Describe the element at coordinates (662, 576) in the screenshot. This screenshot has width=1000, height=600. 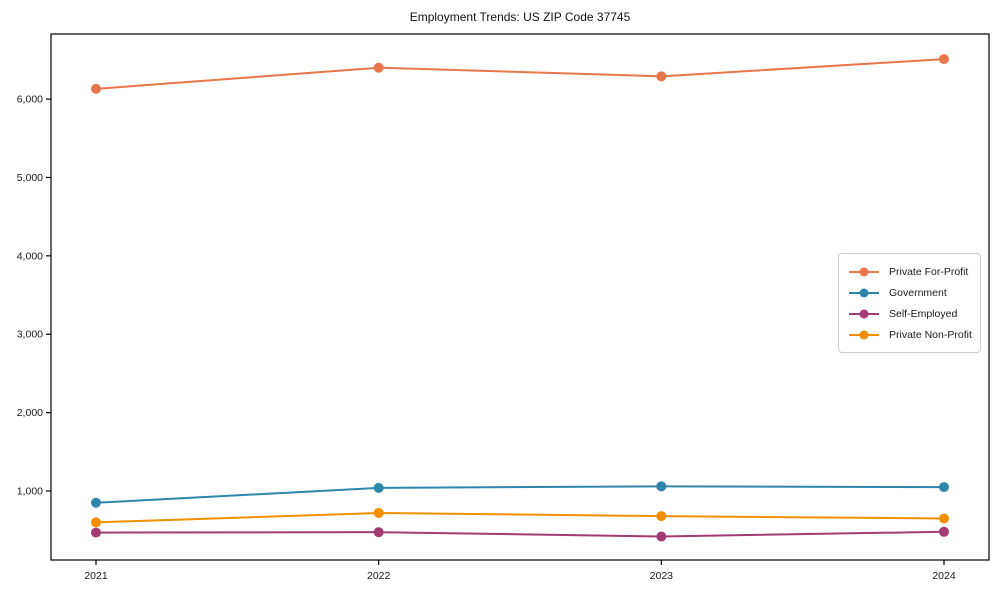
I see `x-tick-label: 2023` at that location.